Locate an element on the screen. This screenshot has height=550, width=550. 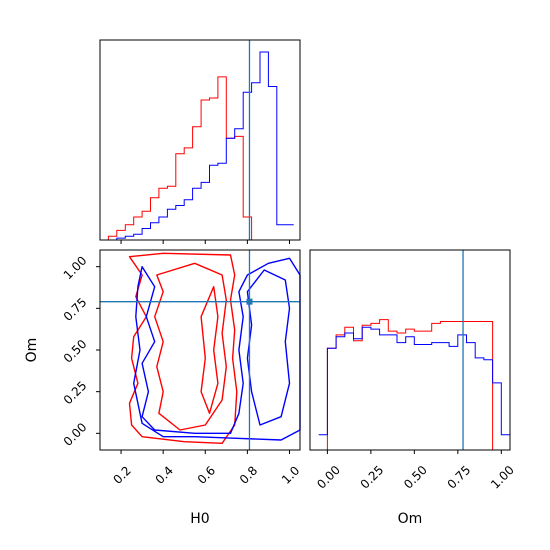
h0-marginal-panel is located at coordinates (200, 141).